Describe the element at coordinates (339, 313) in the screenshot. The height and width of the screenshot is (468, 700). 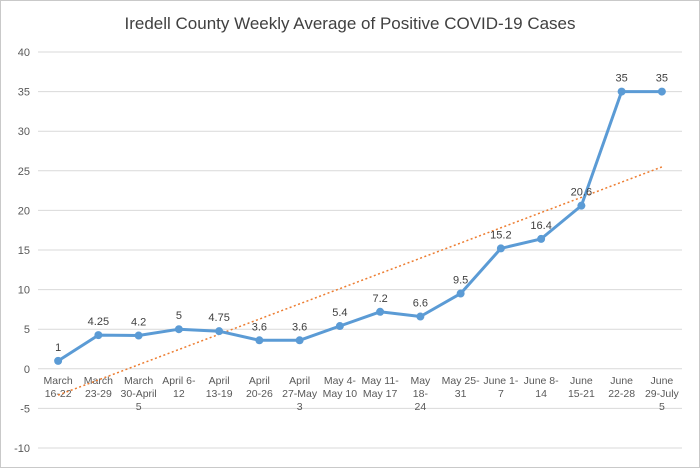
I see `data-label: 5.4` at that location.